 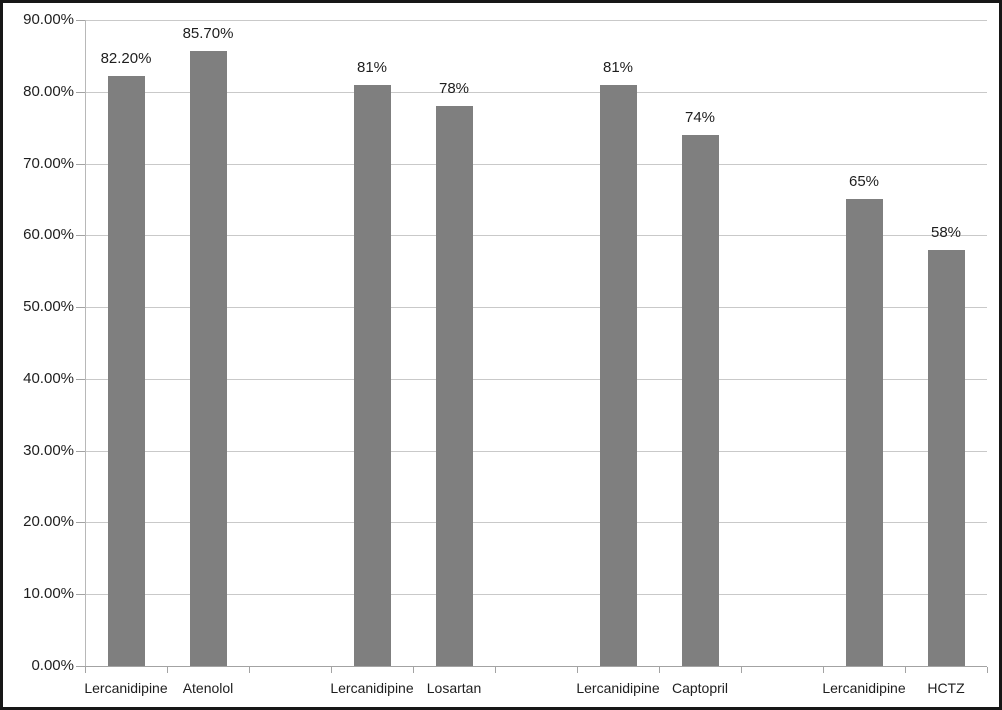 I want to click on y-axis-line, so click(x=85, y=343).